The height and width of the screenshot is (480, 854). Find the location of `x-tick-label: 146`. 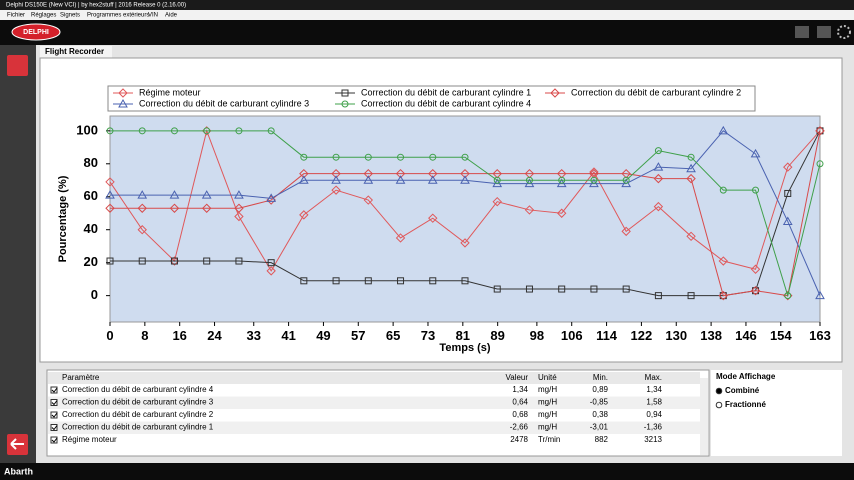

x-tick-label: 146 is located at coordinates (746, 335).